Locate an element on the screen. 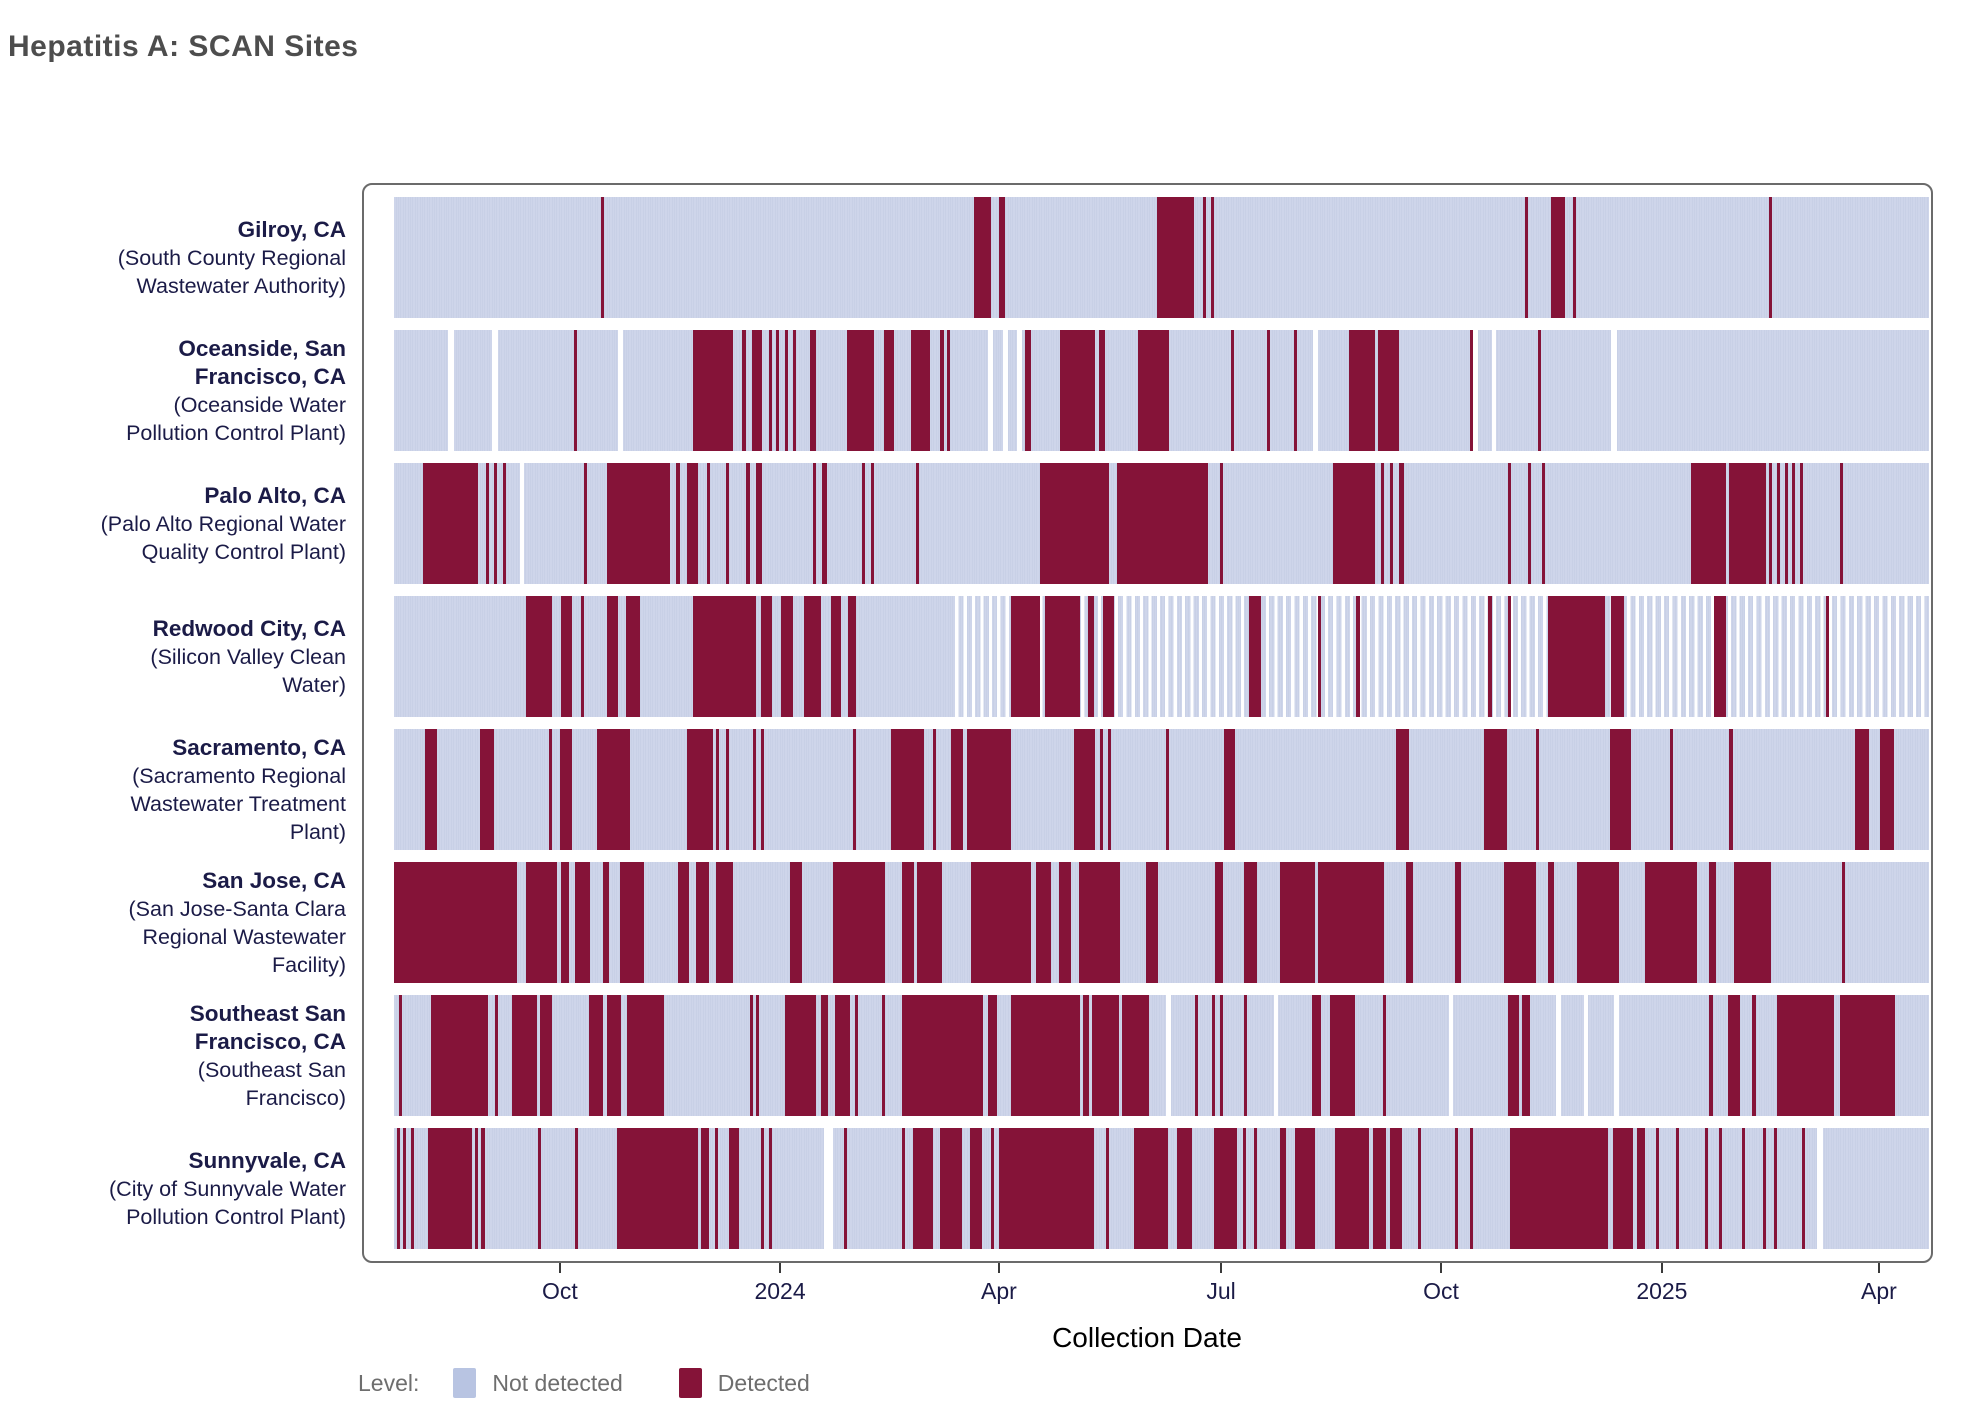 The image size is (1972, 1414). page-title: Hepatitis A: SCAN Sites is located at coordinates (183, 46).